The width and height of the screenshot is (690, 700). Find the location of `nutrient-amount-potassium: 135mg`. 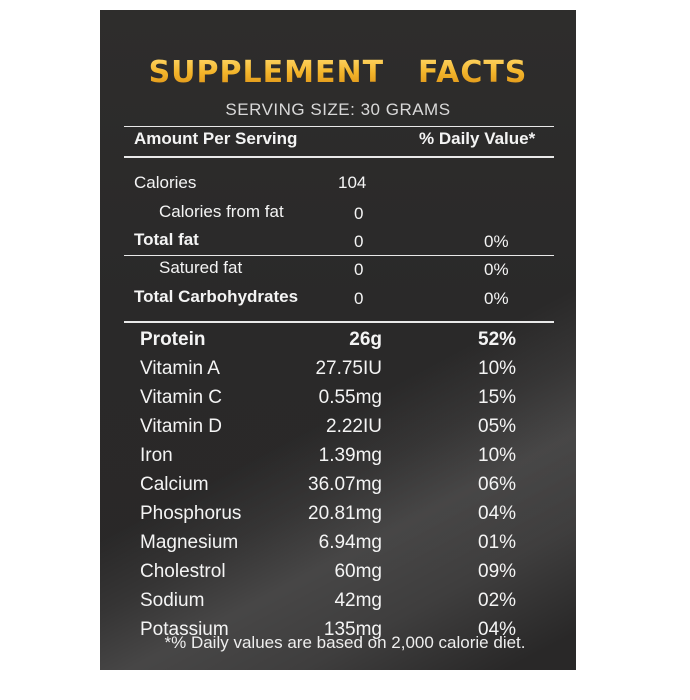

nutrient-amount-potassium: 135mg is located at coordinates (352, 629).